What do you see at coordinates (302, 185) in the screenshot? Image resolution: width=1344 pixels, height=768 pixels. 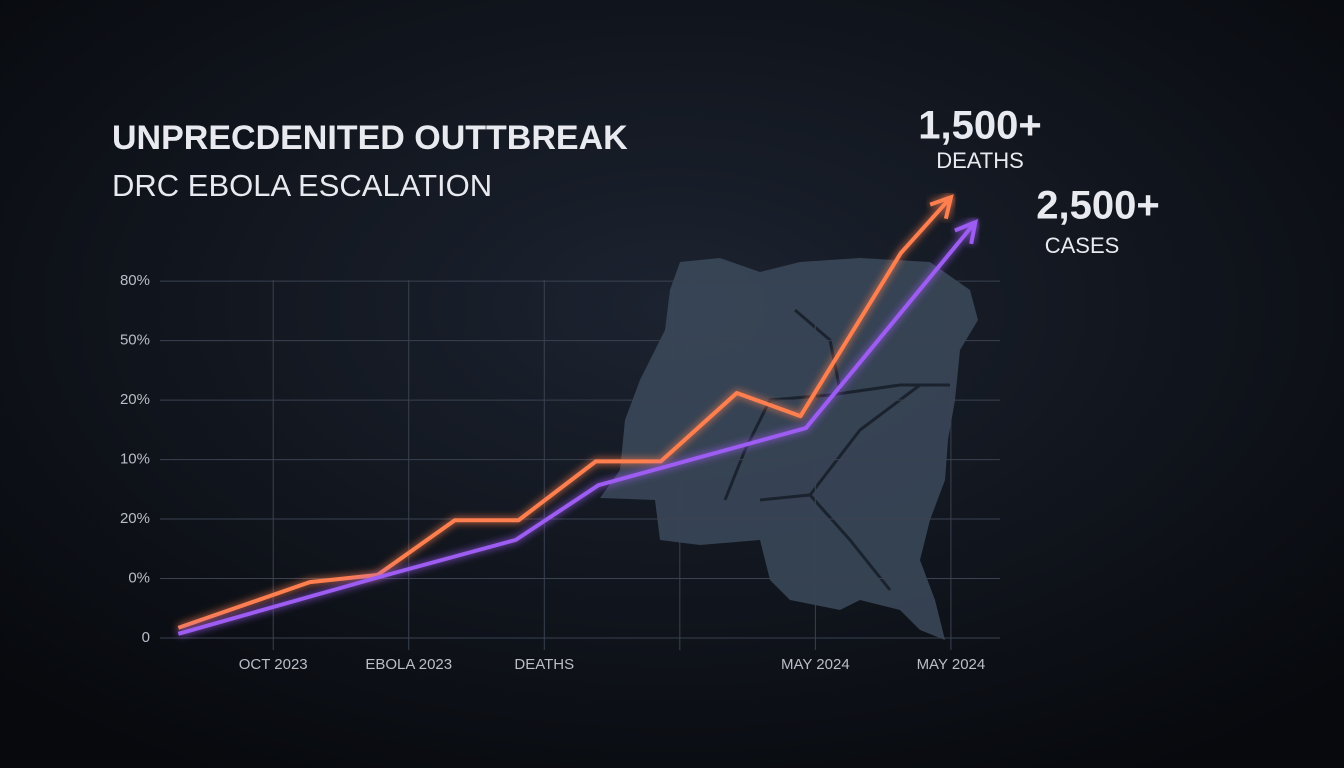 I see `chart-subtitle: DRC EBOLA ESCALATION` at bounding box center [302, 185].